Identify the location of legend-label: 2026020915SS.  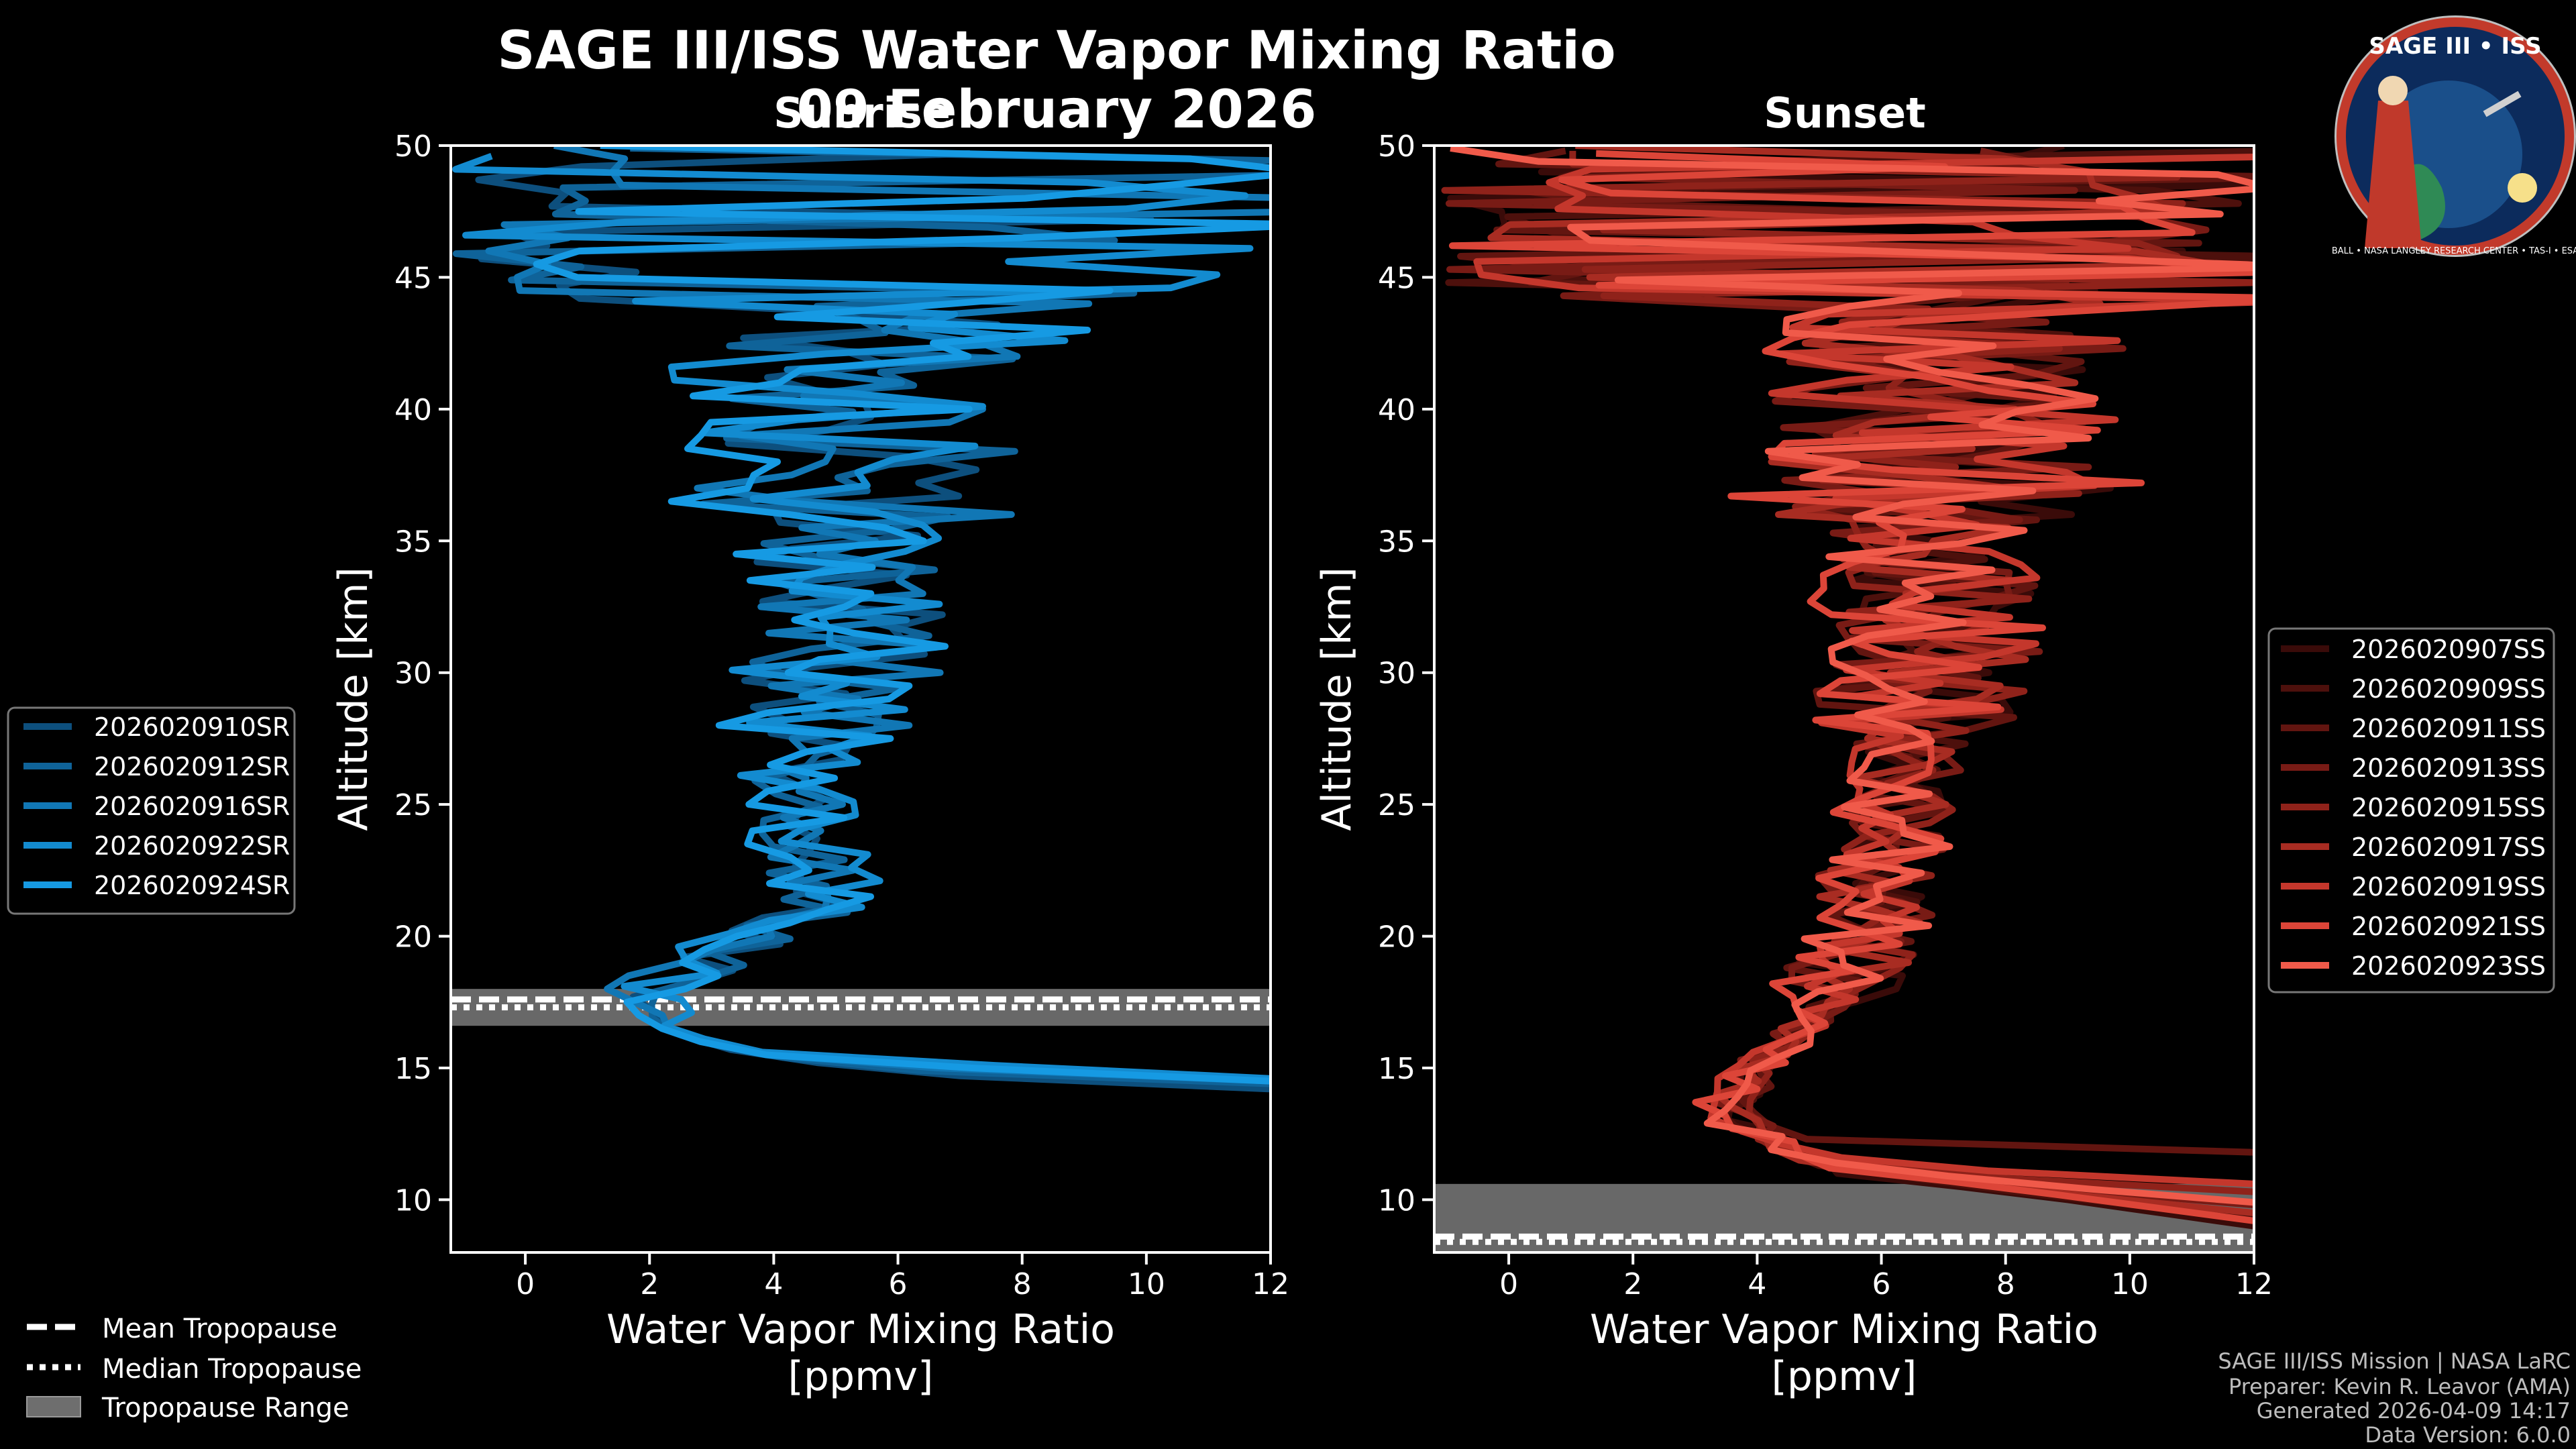
(2448, 807).